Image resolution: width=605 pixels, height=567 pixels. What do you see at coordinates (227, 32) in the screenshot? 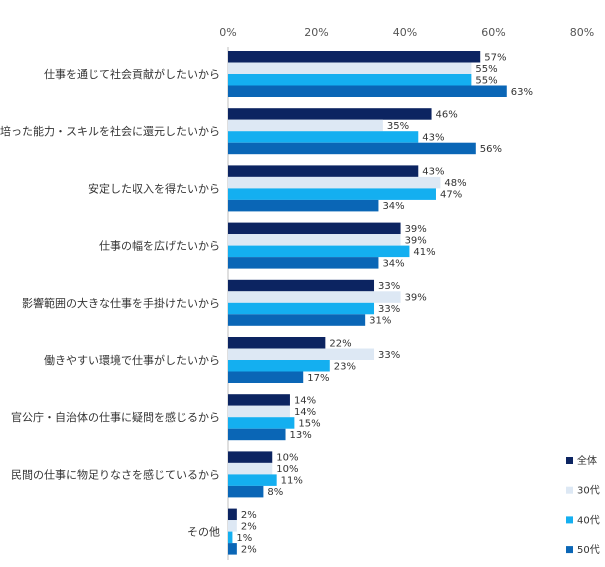
I see `x-tick-label: 0%` at bounding box center [227, 32].